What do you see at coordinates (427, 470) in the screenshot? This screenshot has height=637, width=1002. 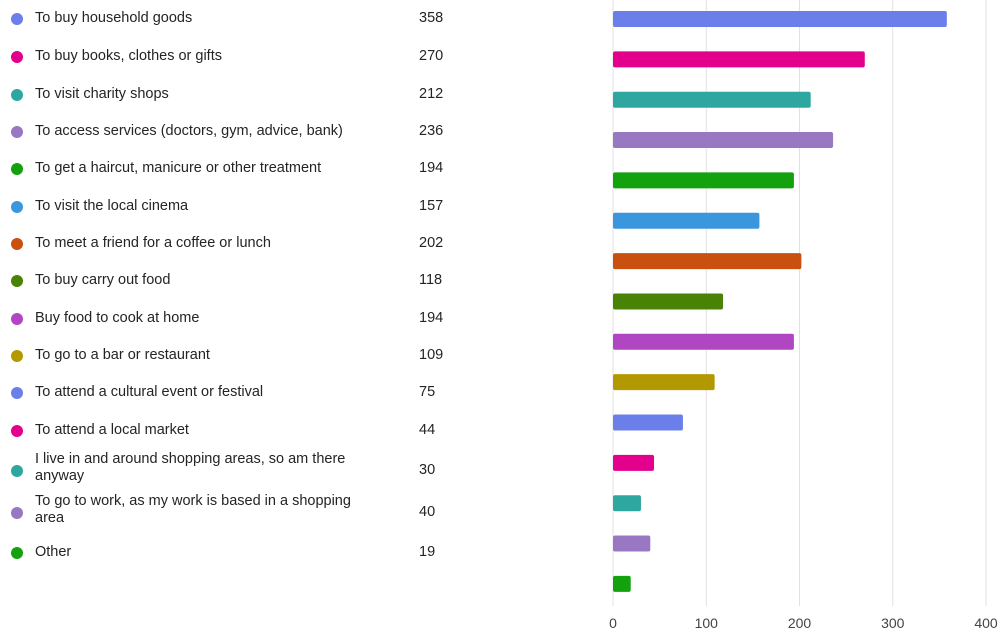 I see `legend-value: 30` at bounding box center [427, 470].